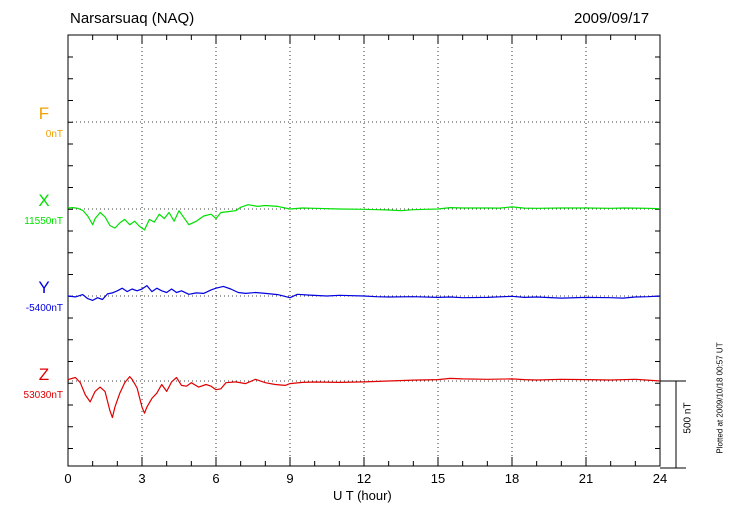 This screenshot has height=520, width=730. What do you see at coordinates (364, 293) in the screenshot?
I see `series-trace-y` at bounding box center [364, 293].